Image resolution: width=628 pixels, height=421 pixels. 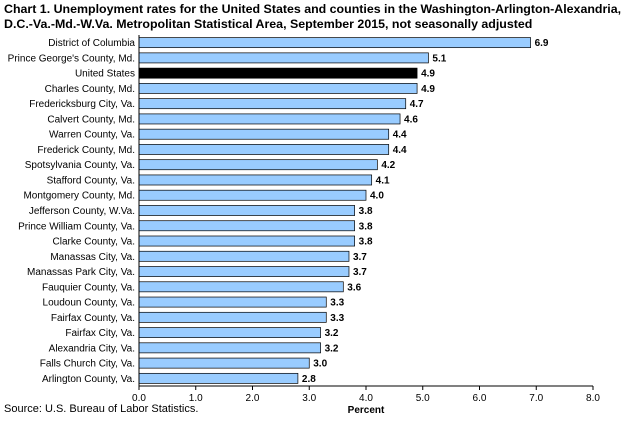 I want to click on value-label: 4.1, so click(x=383, y=180).